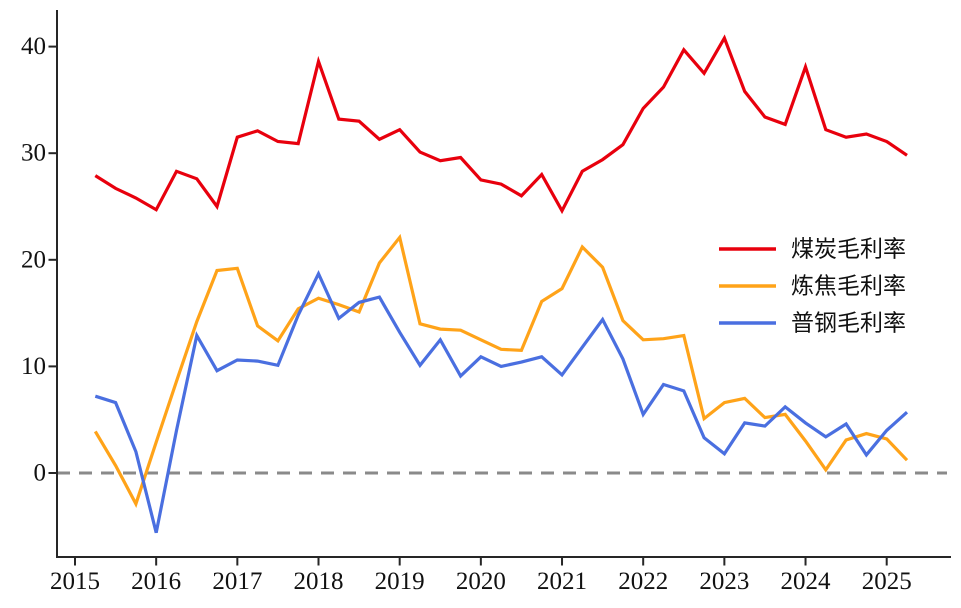  Describe the element at coordinates (806, 581) in the screenshot. I see `x-tick-label-2024: 2024` at that location.